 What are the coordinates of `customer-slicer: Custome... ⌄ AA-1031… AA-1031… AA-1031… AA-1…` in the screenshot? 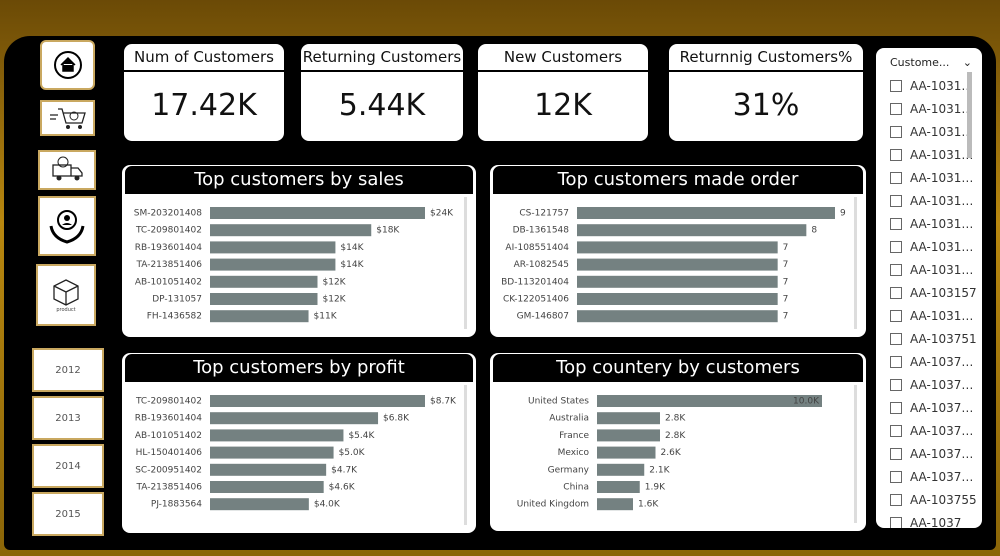 It's located at (929, 288).